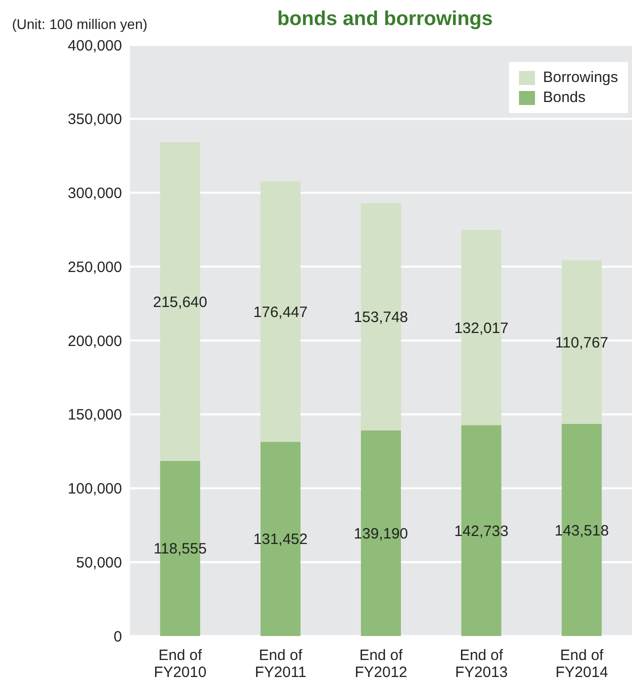  Describe the element at coordinates (80, 24) in the screenshot. I see `y-axis-title: (Unit: 100 million yen)` at that location.